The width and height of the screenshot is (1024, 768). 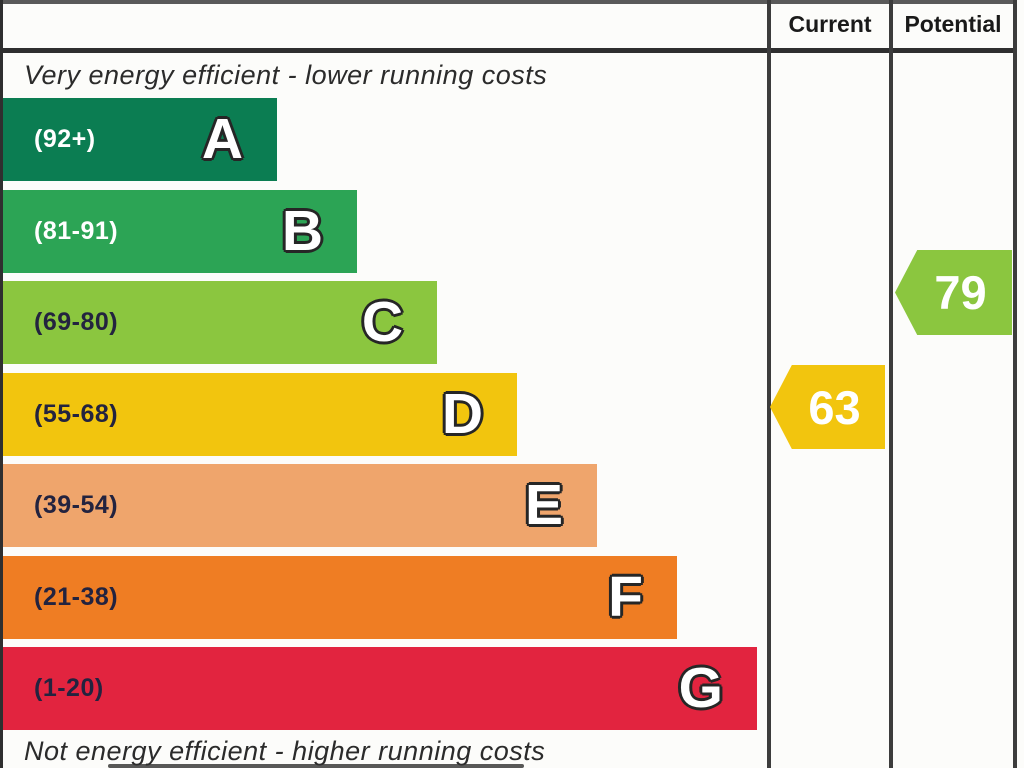 What do you see at coordinates (340, 597) in the screenshot?
I see `band-bar-F: (21-38) F` at bounding box center [340, 597].